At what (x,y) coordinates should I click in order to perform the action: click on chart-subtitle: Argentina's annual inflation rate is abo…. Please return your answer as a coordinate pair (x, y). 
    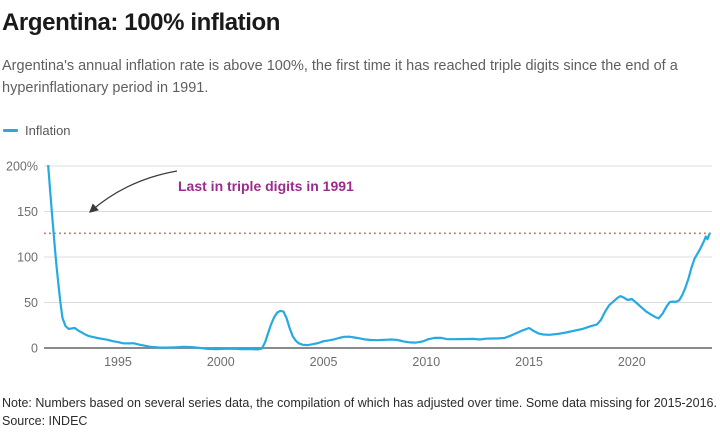
    Looking at the image, I should click on (340, 77).